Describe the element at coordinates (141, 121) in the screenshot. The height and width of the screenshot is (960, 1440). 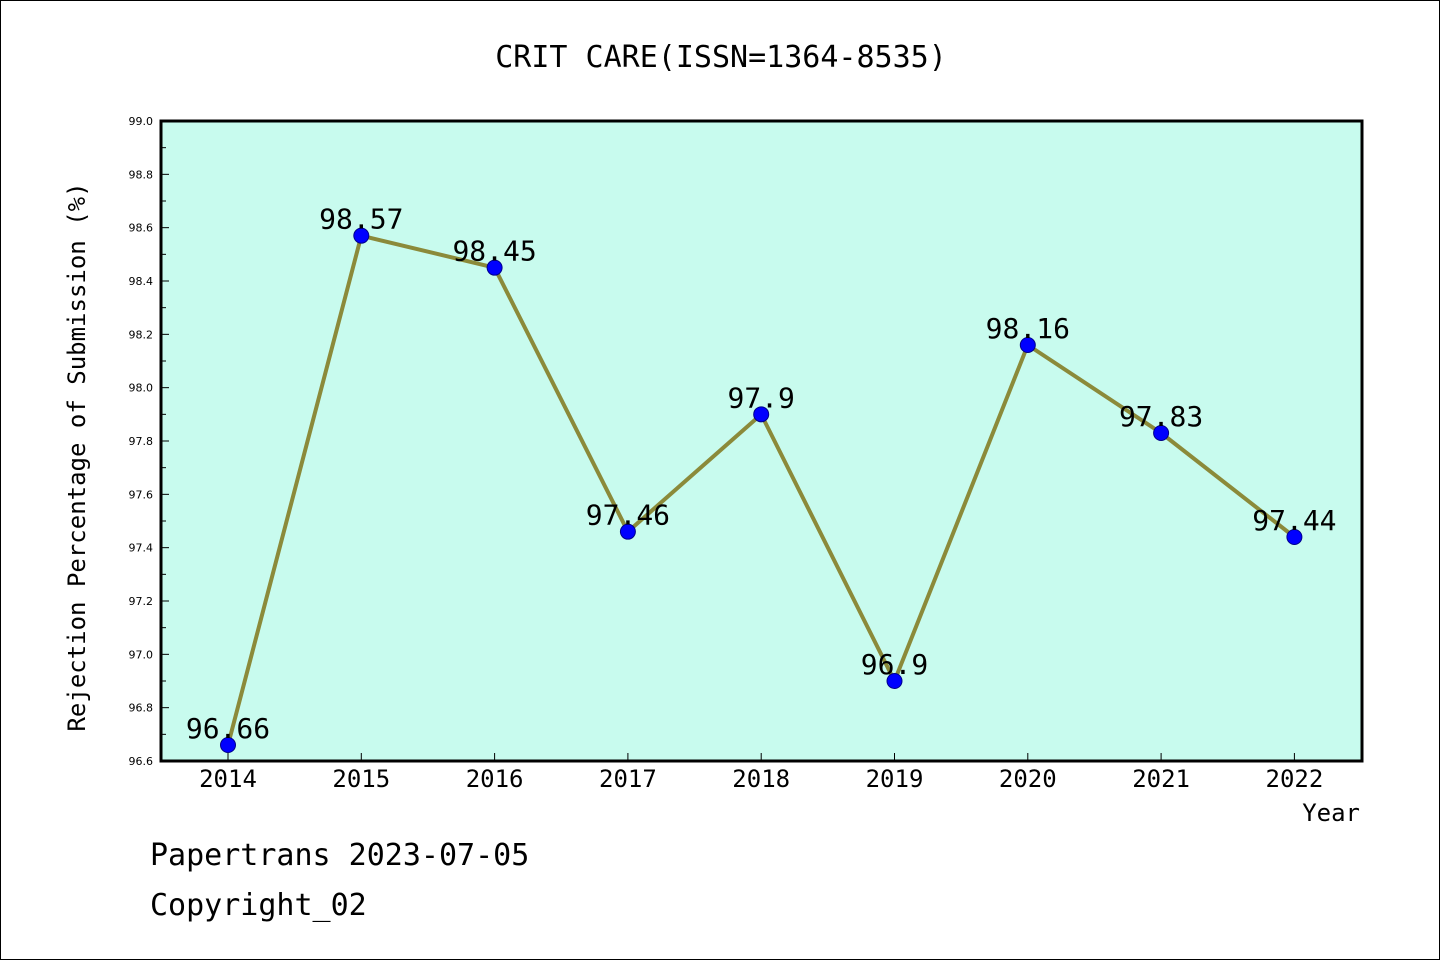
I see `y-tick-label: 99.0` at that location.